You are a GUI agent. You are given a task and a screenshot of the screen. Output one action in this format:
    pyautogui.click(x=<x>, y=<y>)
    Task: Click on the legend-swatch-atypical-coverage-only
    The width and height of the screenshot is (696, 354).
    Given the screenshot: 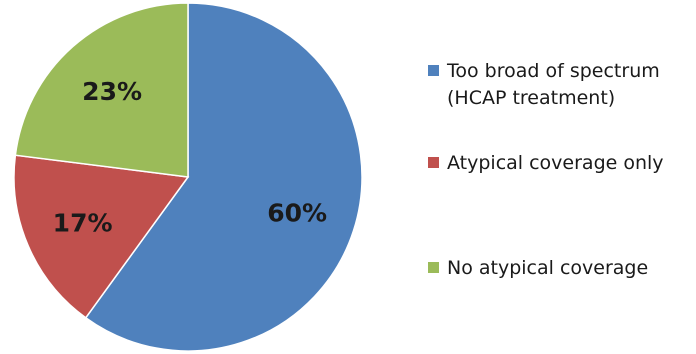 What is the action you would take?
    pyautogui.click(x=433, y=162)
    